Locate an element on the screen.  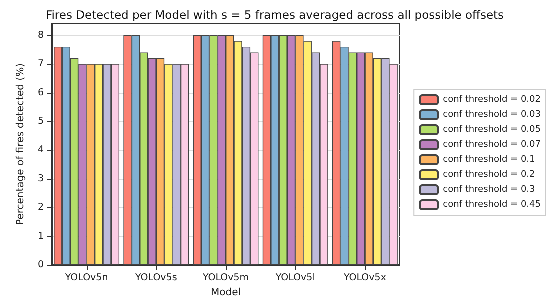
y-tick-label: 6 is located at coordinates (41, 92).